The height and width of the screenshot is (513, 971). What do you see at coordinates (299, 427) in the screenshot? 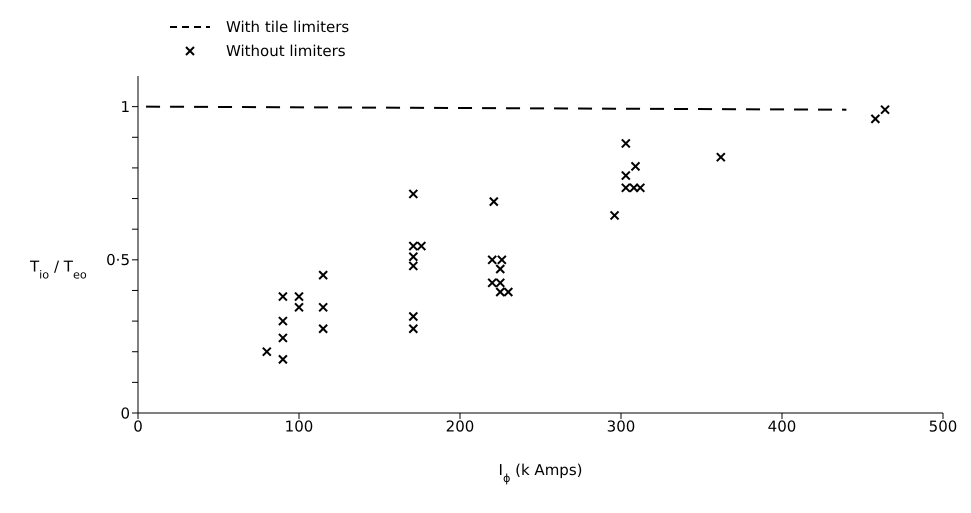
I see `x-tick-label: 100` at bounding box center [299, 427].